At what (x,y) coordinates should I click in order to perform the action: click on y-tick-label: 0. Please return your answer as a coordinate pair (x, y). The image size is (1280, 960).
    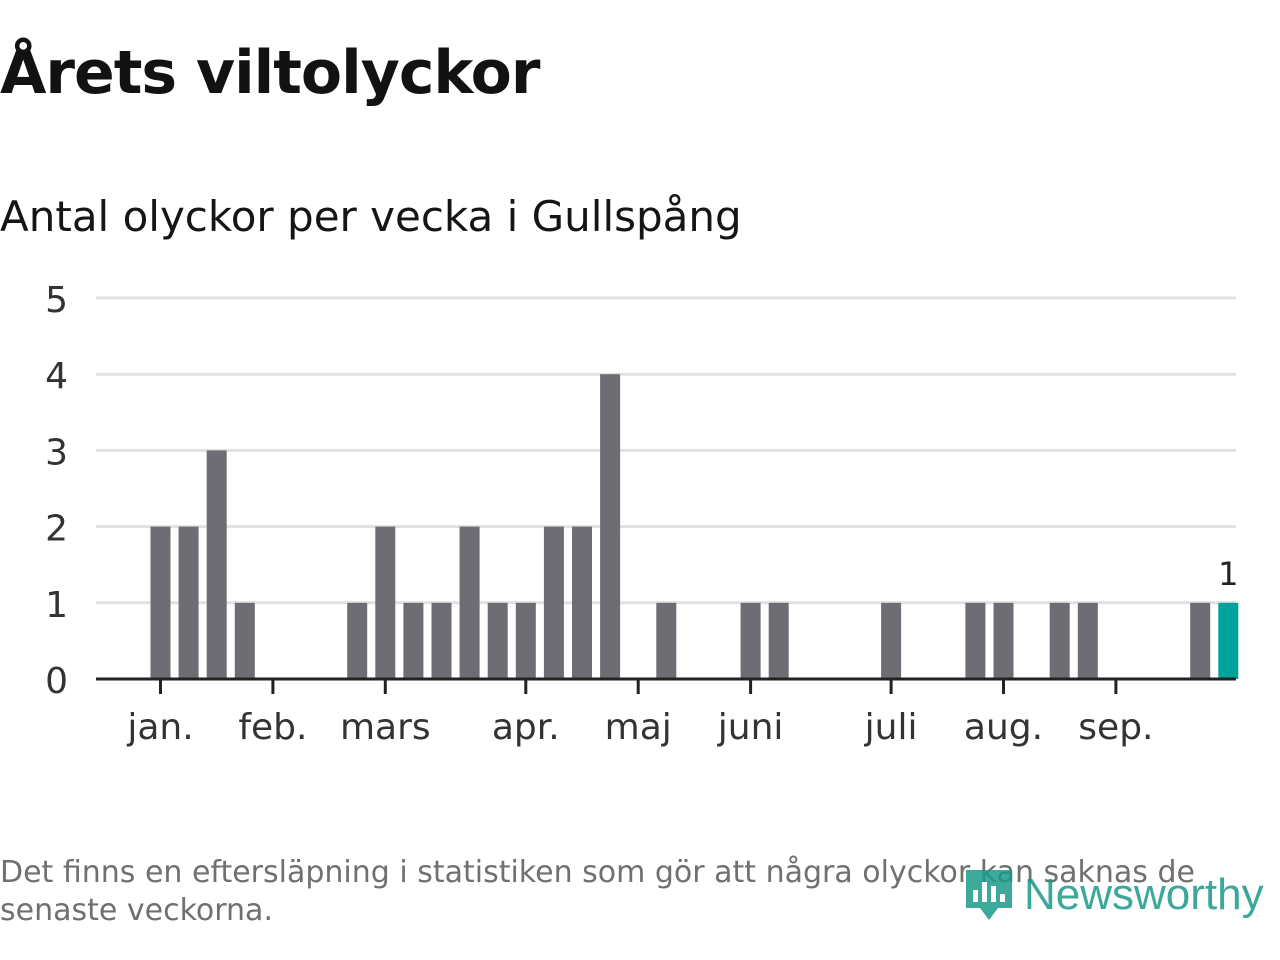
    Looking at the image, I should click on (56, 681).